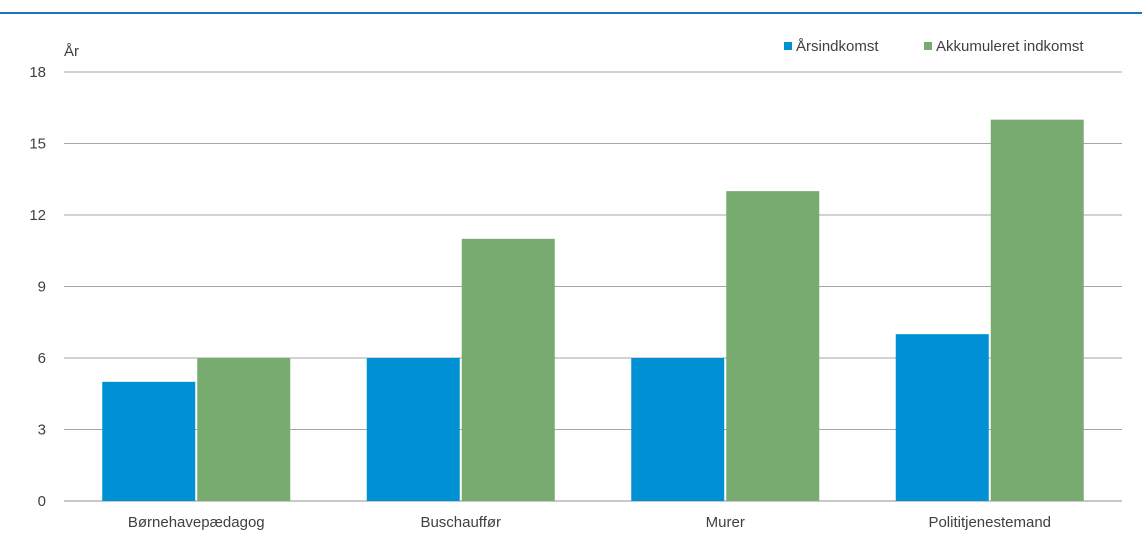 This screenshot has height=540, width=1142. Describe the element at coordinates (37, 72) in the screenshot. I see `y-tick-label: 18` at that location.